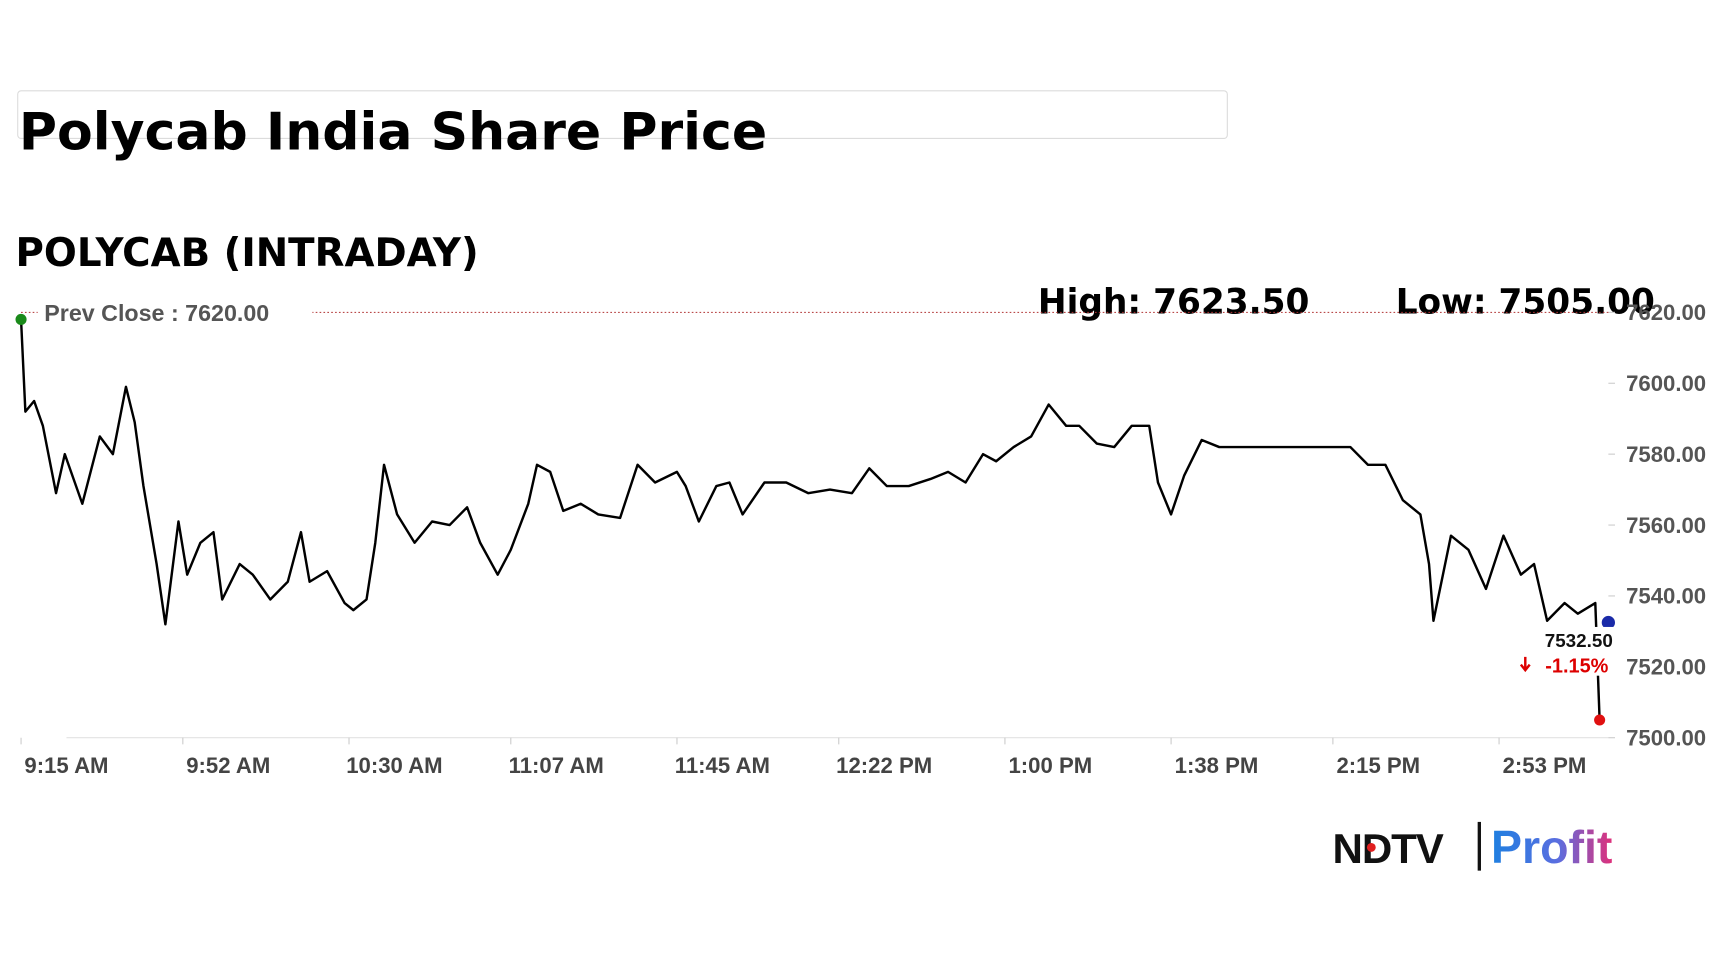  I want to click on x-tick-label: 1:38 PM, so click(1217, 765).